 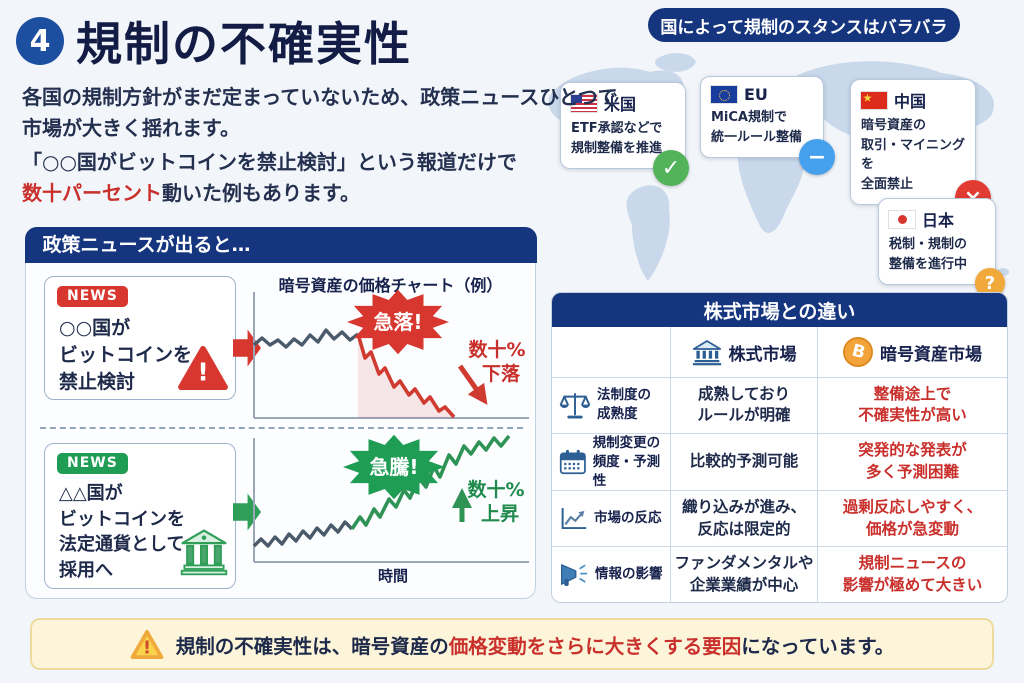 What do you see at coordinates (902, 219) in the screenshot?
I see `japan-flag-icon` at bounding box center [902, 219].